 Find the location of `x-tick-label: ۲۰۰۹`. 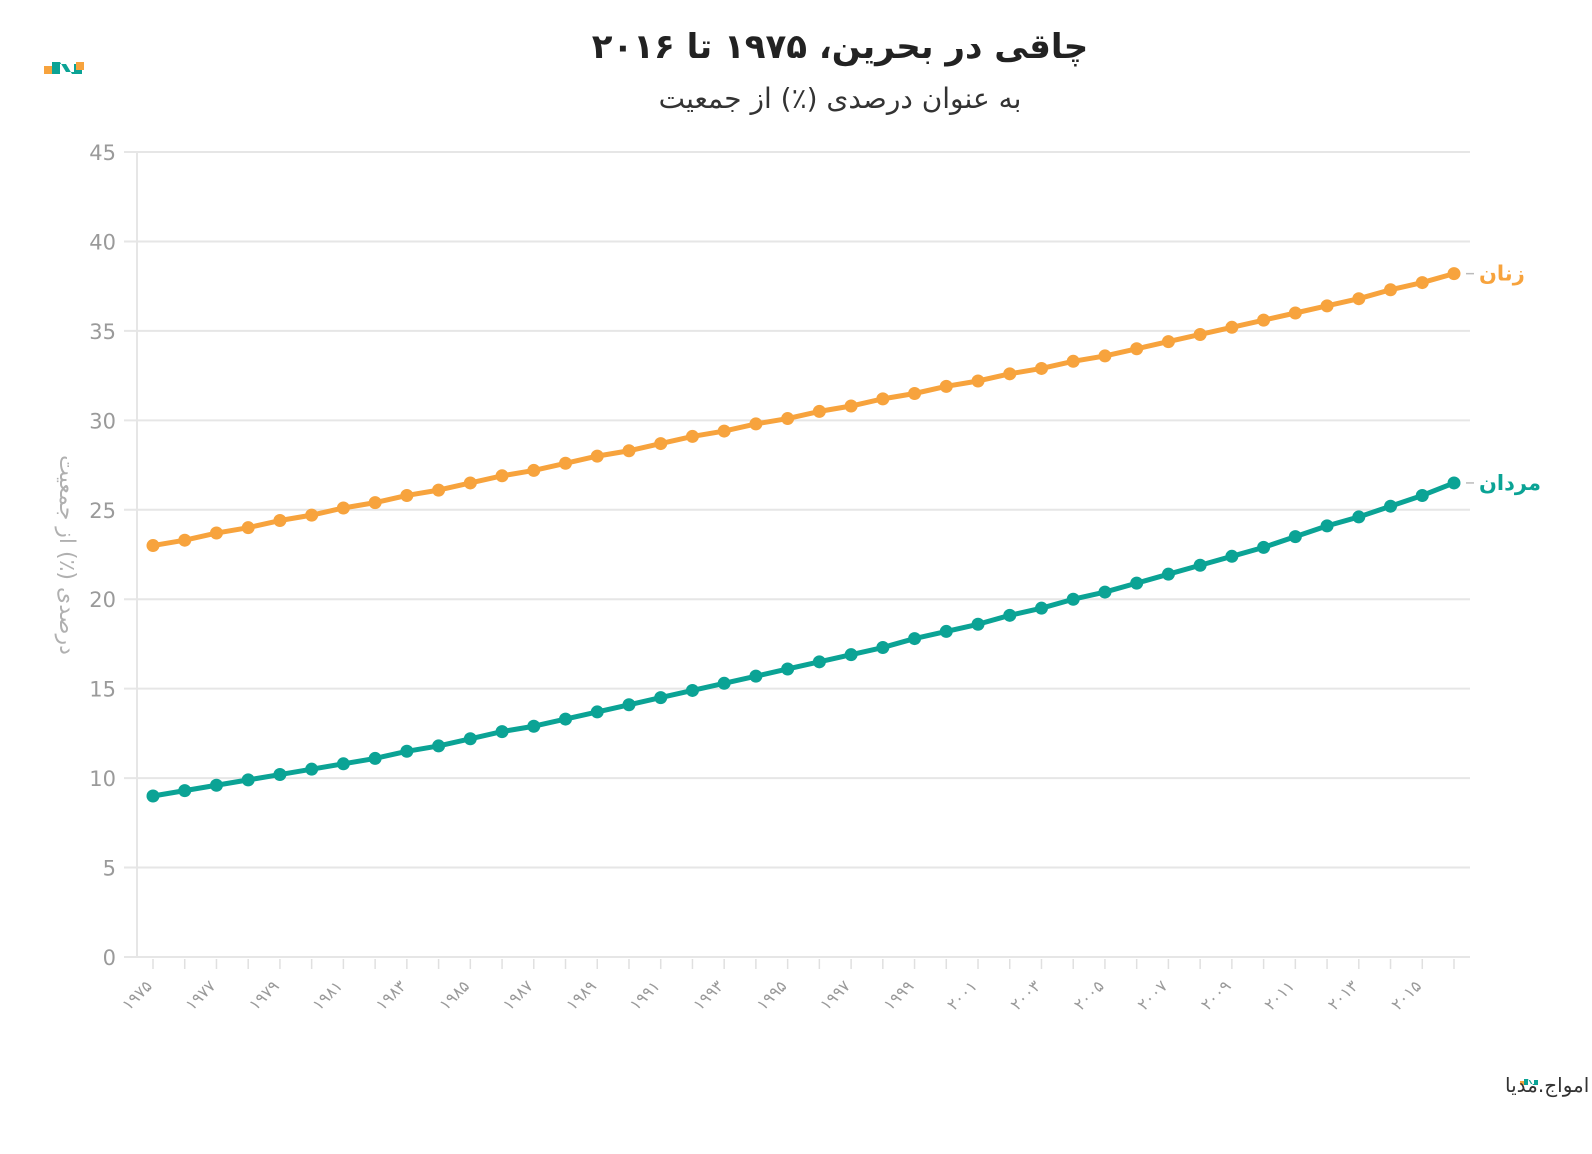

x-tick-label: ۲۰۰۹ is located at coordinates (1216, 995).